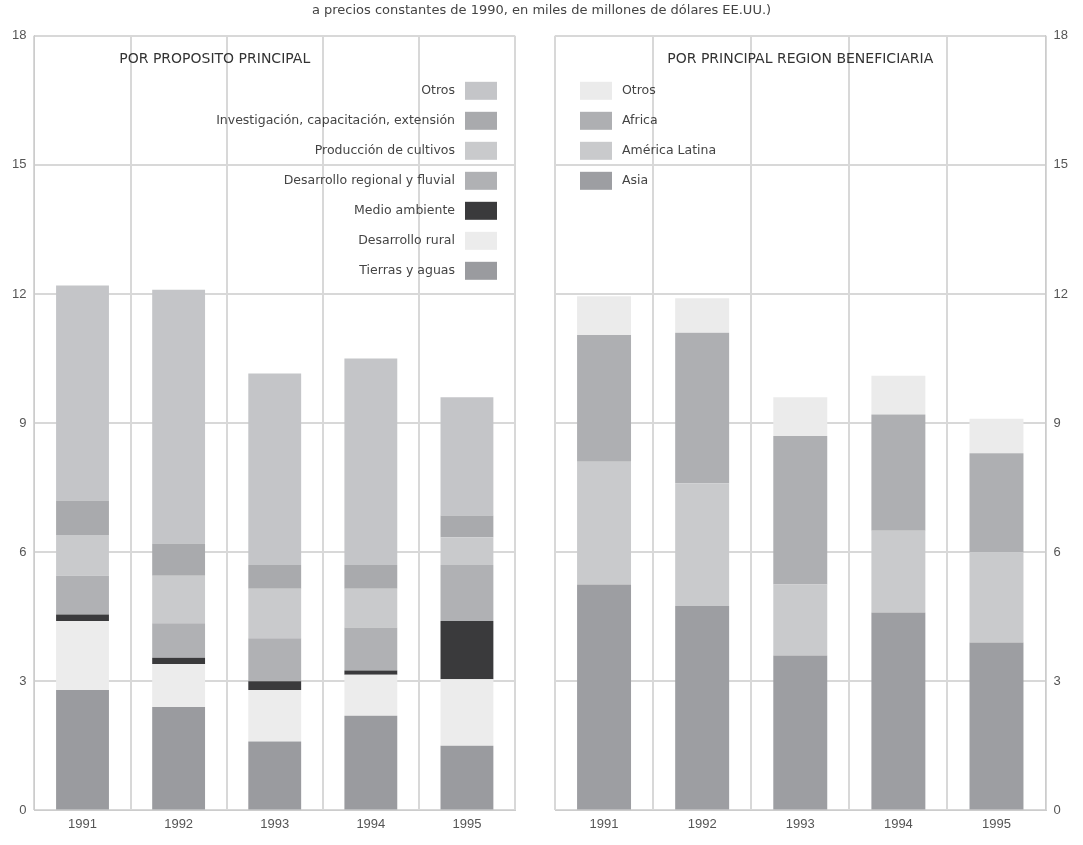  Describe the element at coordinates (384, 150) in the screenshot. I see `legend-label: Producción de cultivos` at that location.